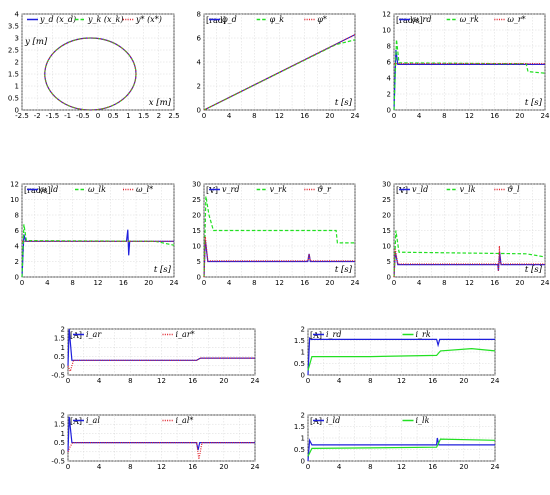 The width and height of the screenshot is (550, 495). What do you see at coordinates (13, 27) in the screenshot?
I see `y-tick-label: 3.5` at bounding box center [13, 27].